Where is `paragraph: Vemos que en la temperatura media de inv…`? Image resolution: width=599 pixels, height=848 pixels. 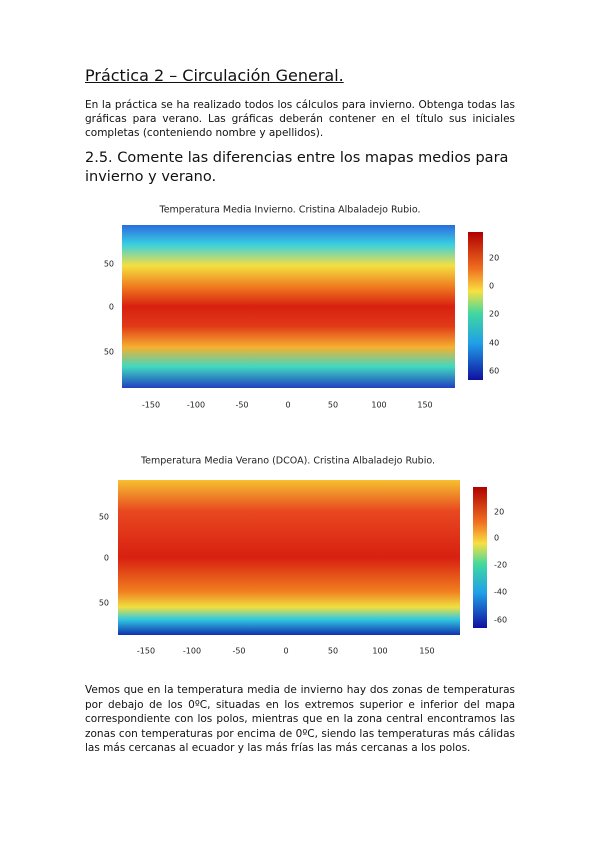
paragraph: Vemos que en la temperatura media de inv… is located at coordinates (300, 719).